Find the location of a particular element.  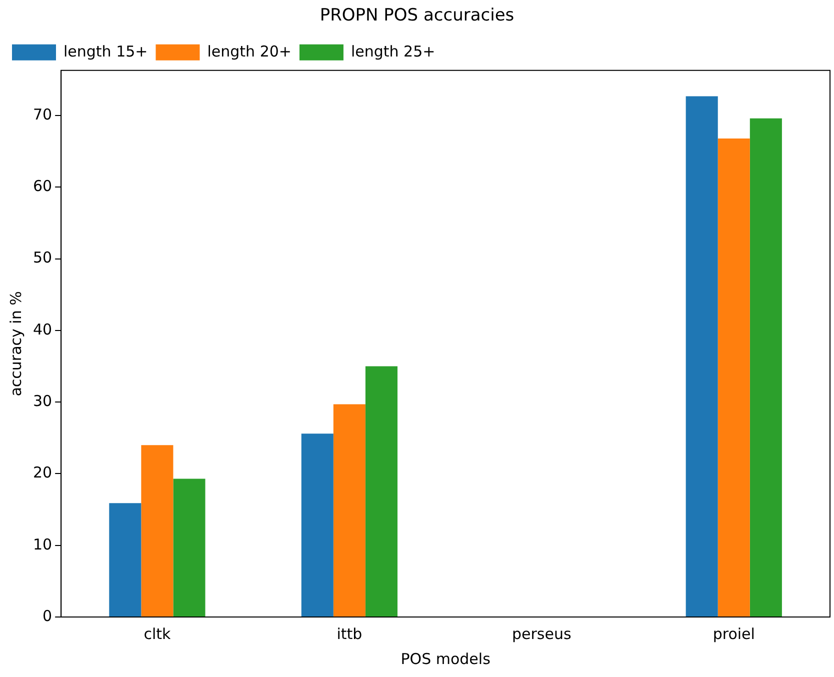

y-tick-label: 30 is located at coordinates (42, 401).